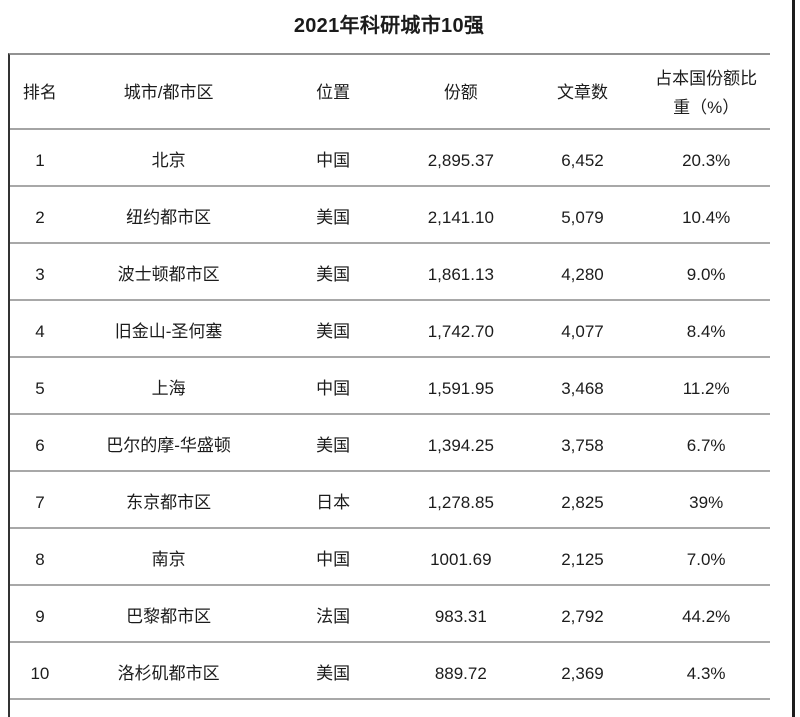 This screenshot has width=800, height=717. What do you see at coordinates (390, 158) in the screenshot?
I see `table-row: 1 北京 中国 2,895.37 6,452 20.3%` at bounding box center [390, 158].